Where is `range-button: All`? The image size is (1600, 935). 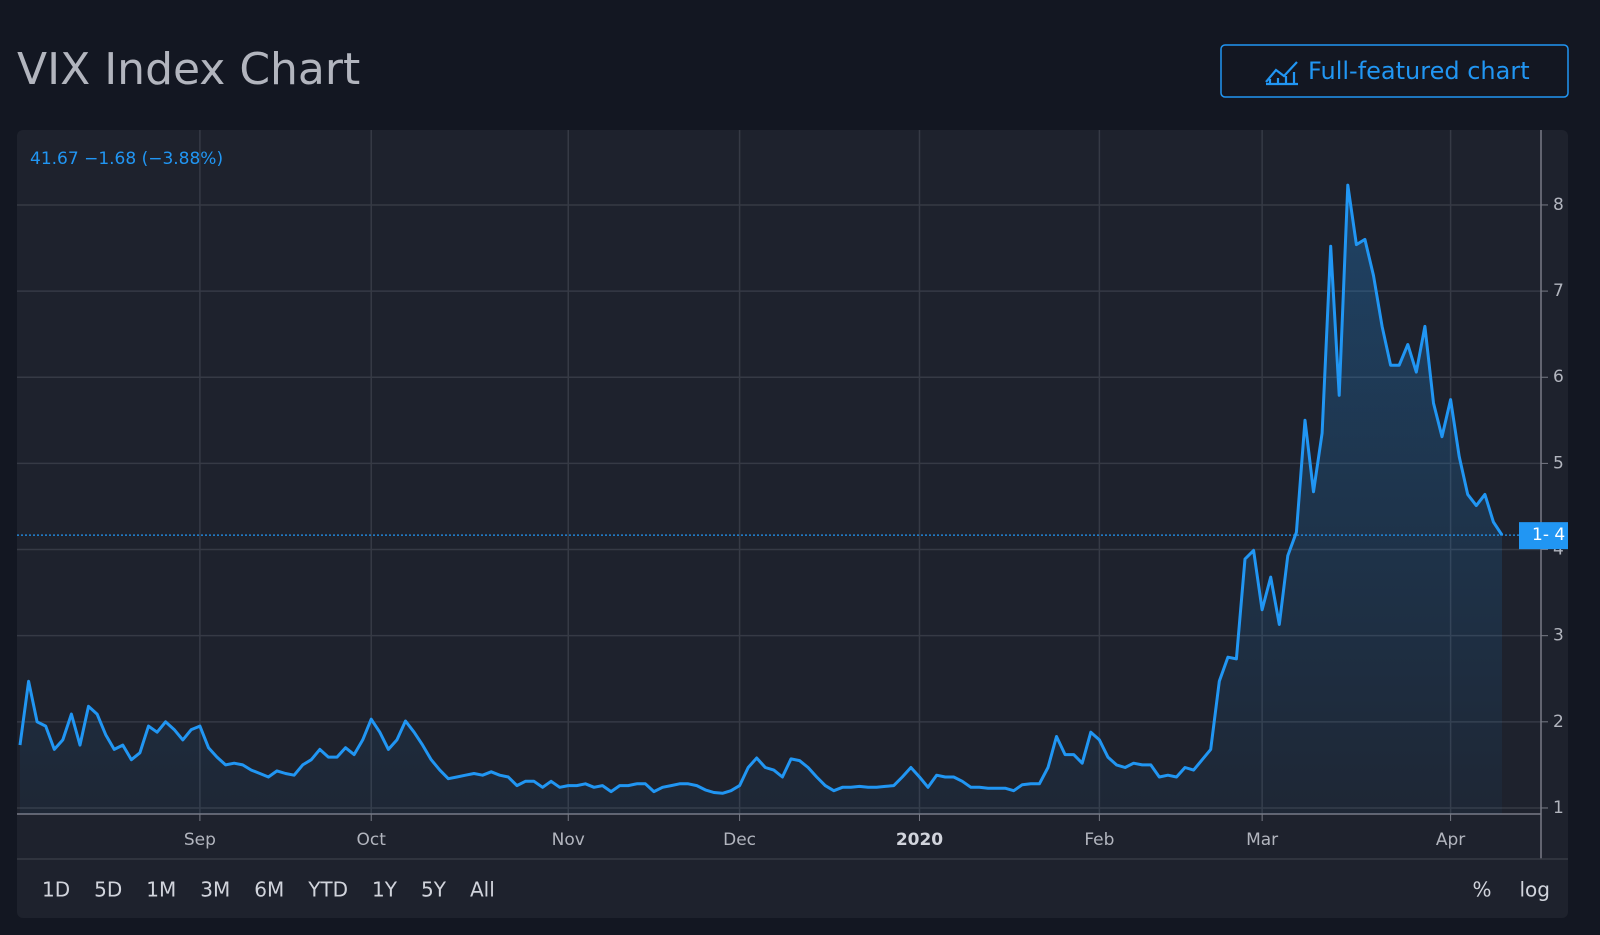
range-button: All is located at coordinates (482, 890).